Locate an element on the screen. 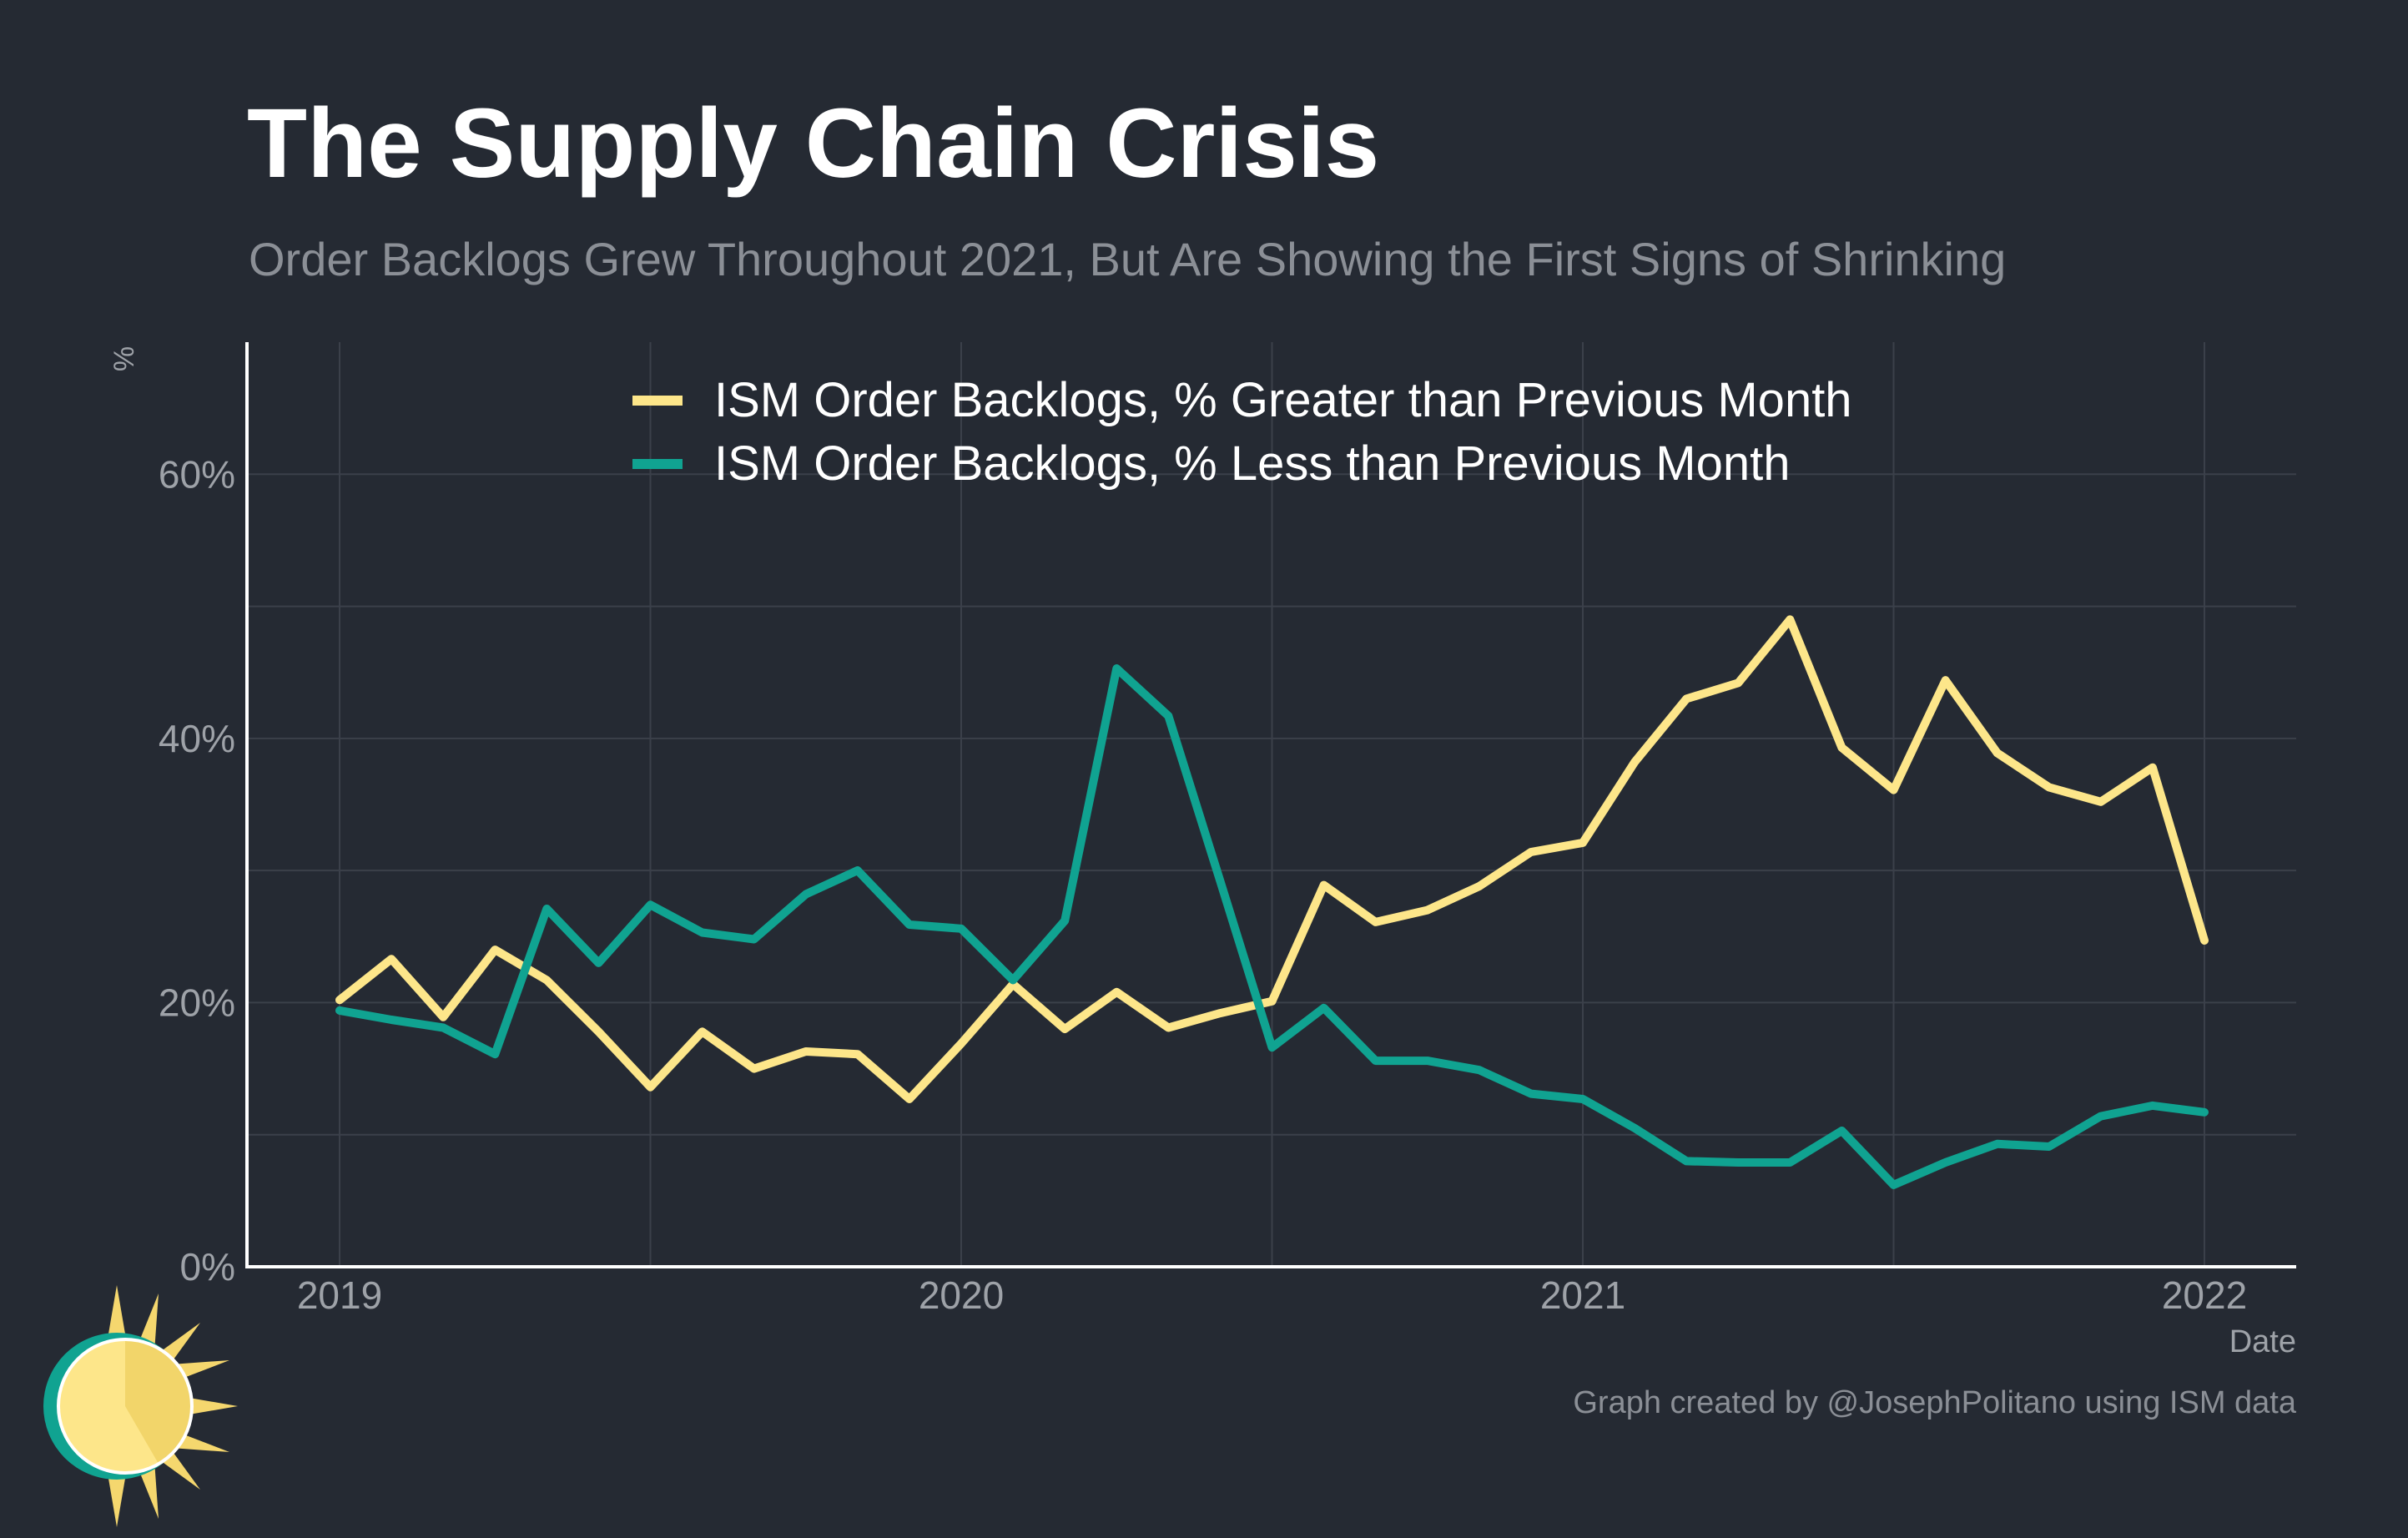  x-tick-label: 2022 is located at coordinates (2204, 1295).